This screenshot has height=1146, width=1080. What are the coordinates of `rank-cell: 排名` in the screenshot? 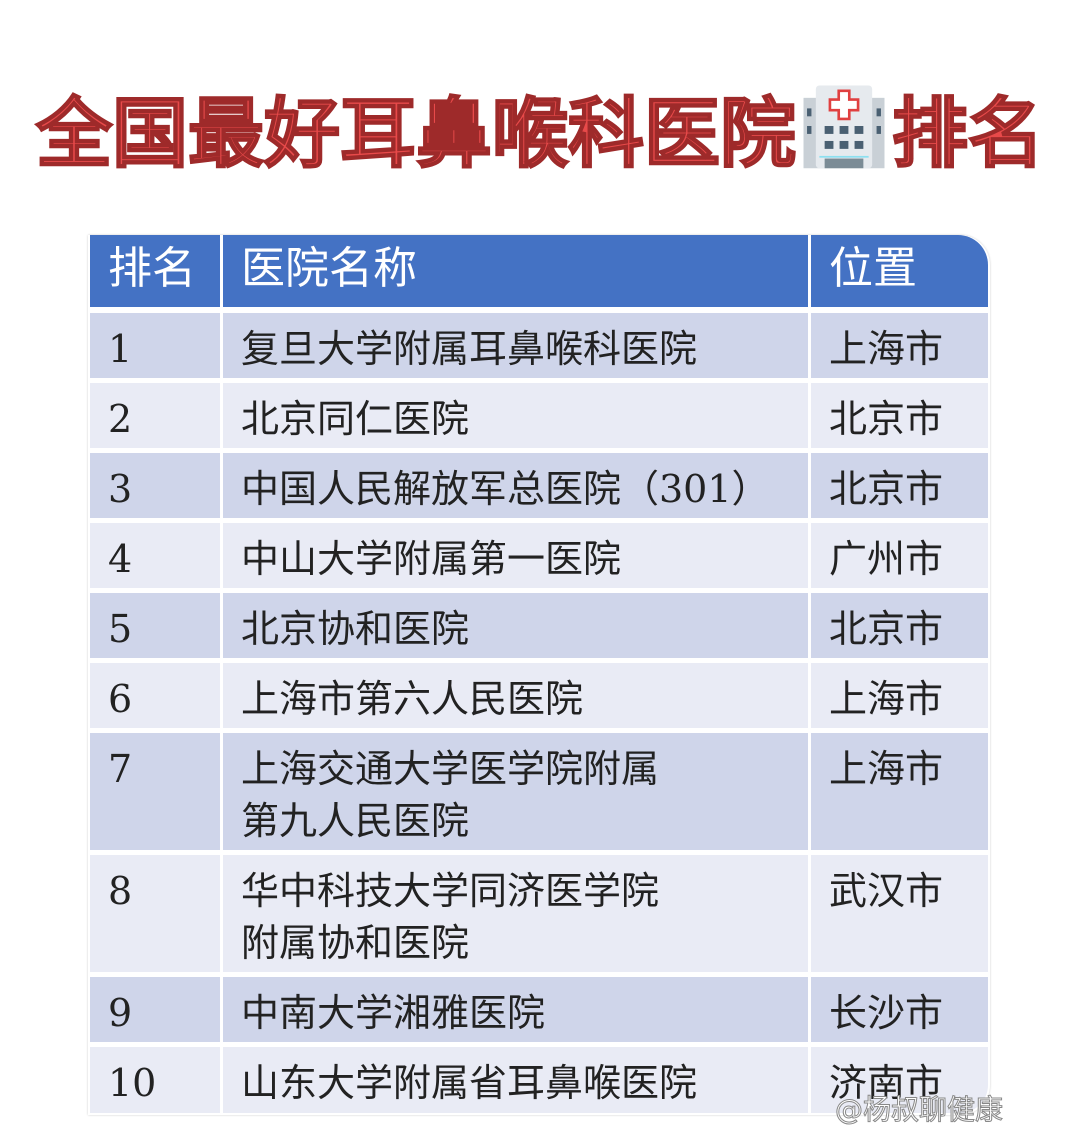 It's located at (155, 271).